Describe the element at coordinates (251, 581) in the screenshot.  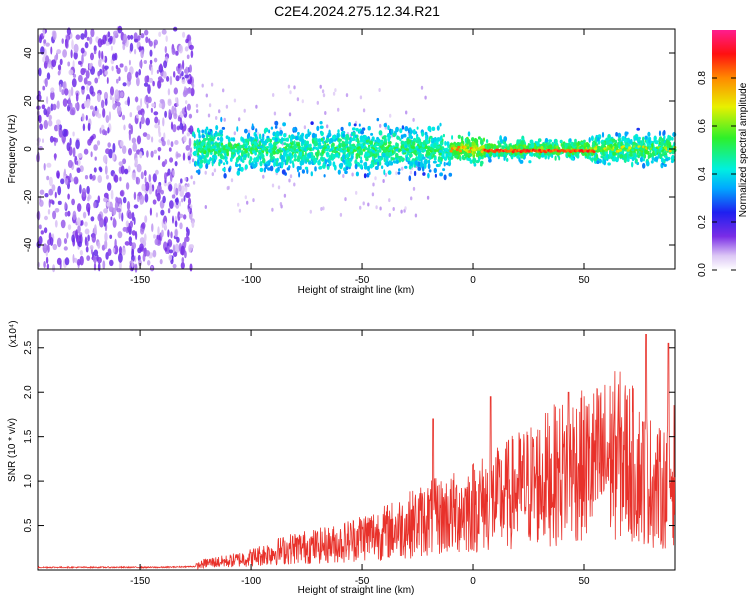
I see `x-tick-label: -100` at that location.